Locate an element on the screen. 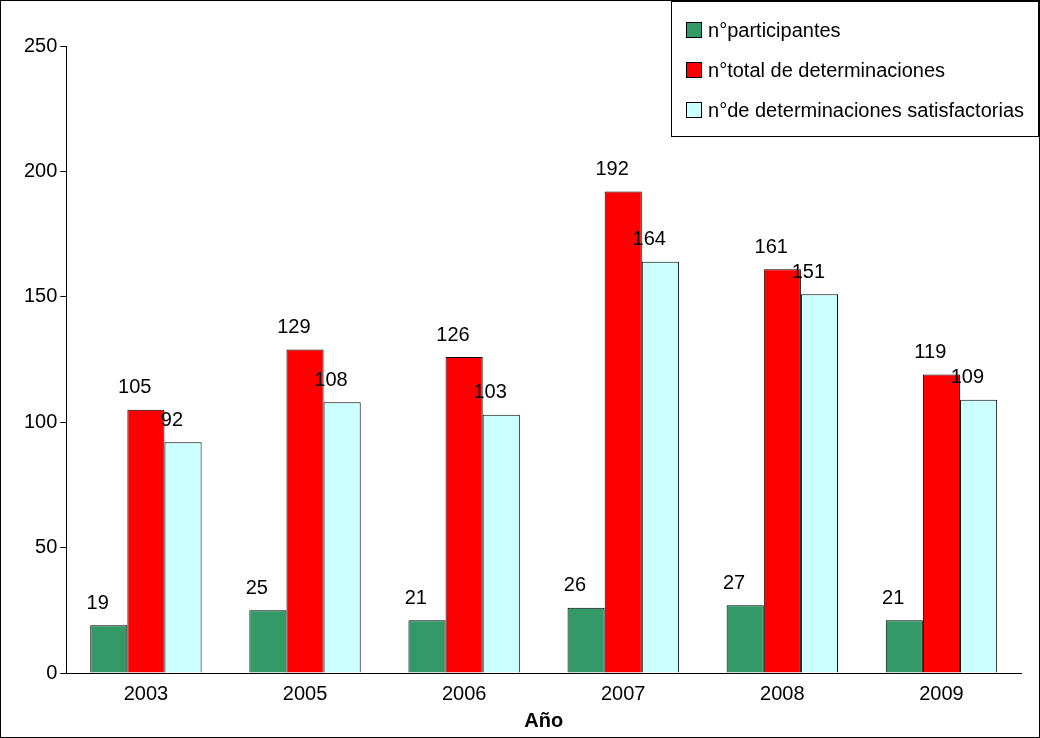  data-label: 19 is located at coordinates (97, 601).